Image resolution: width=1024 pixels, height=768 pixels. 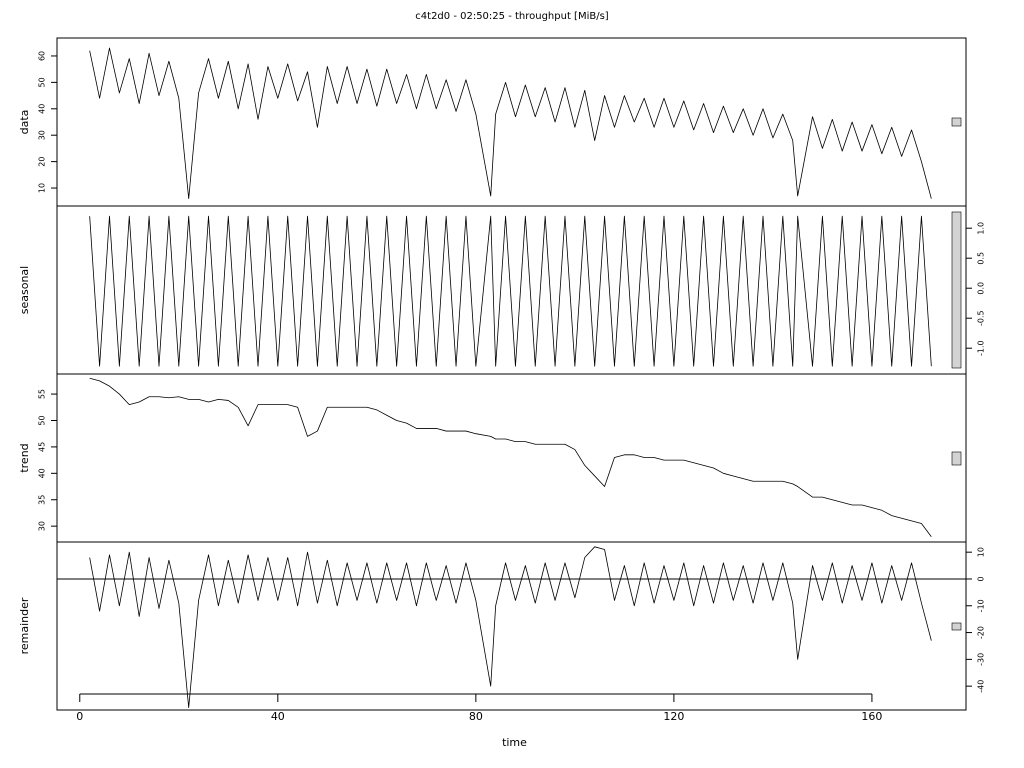 I want to click on y-tick-label: 60, so click(x=42, y=56).